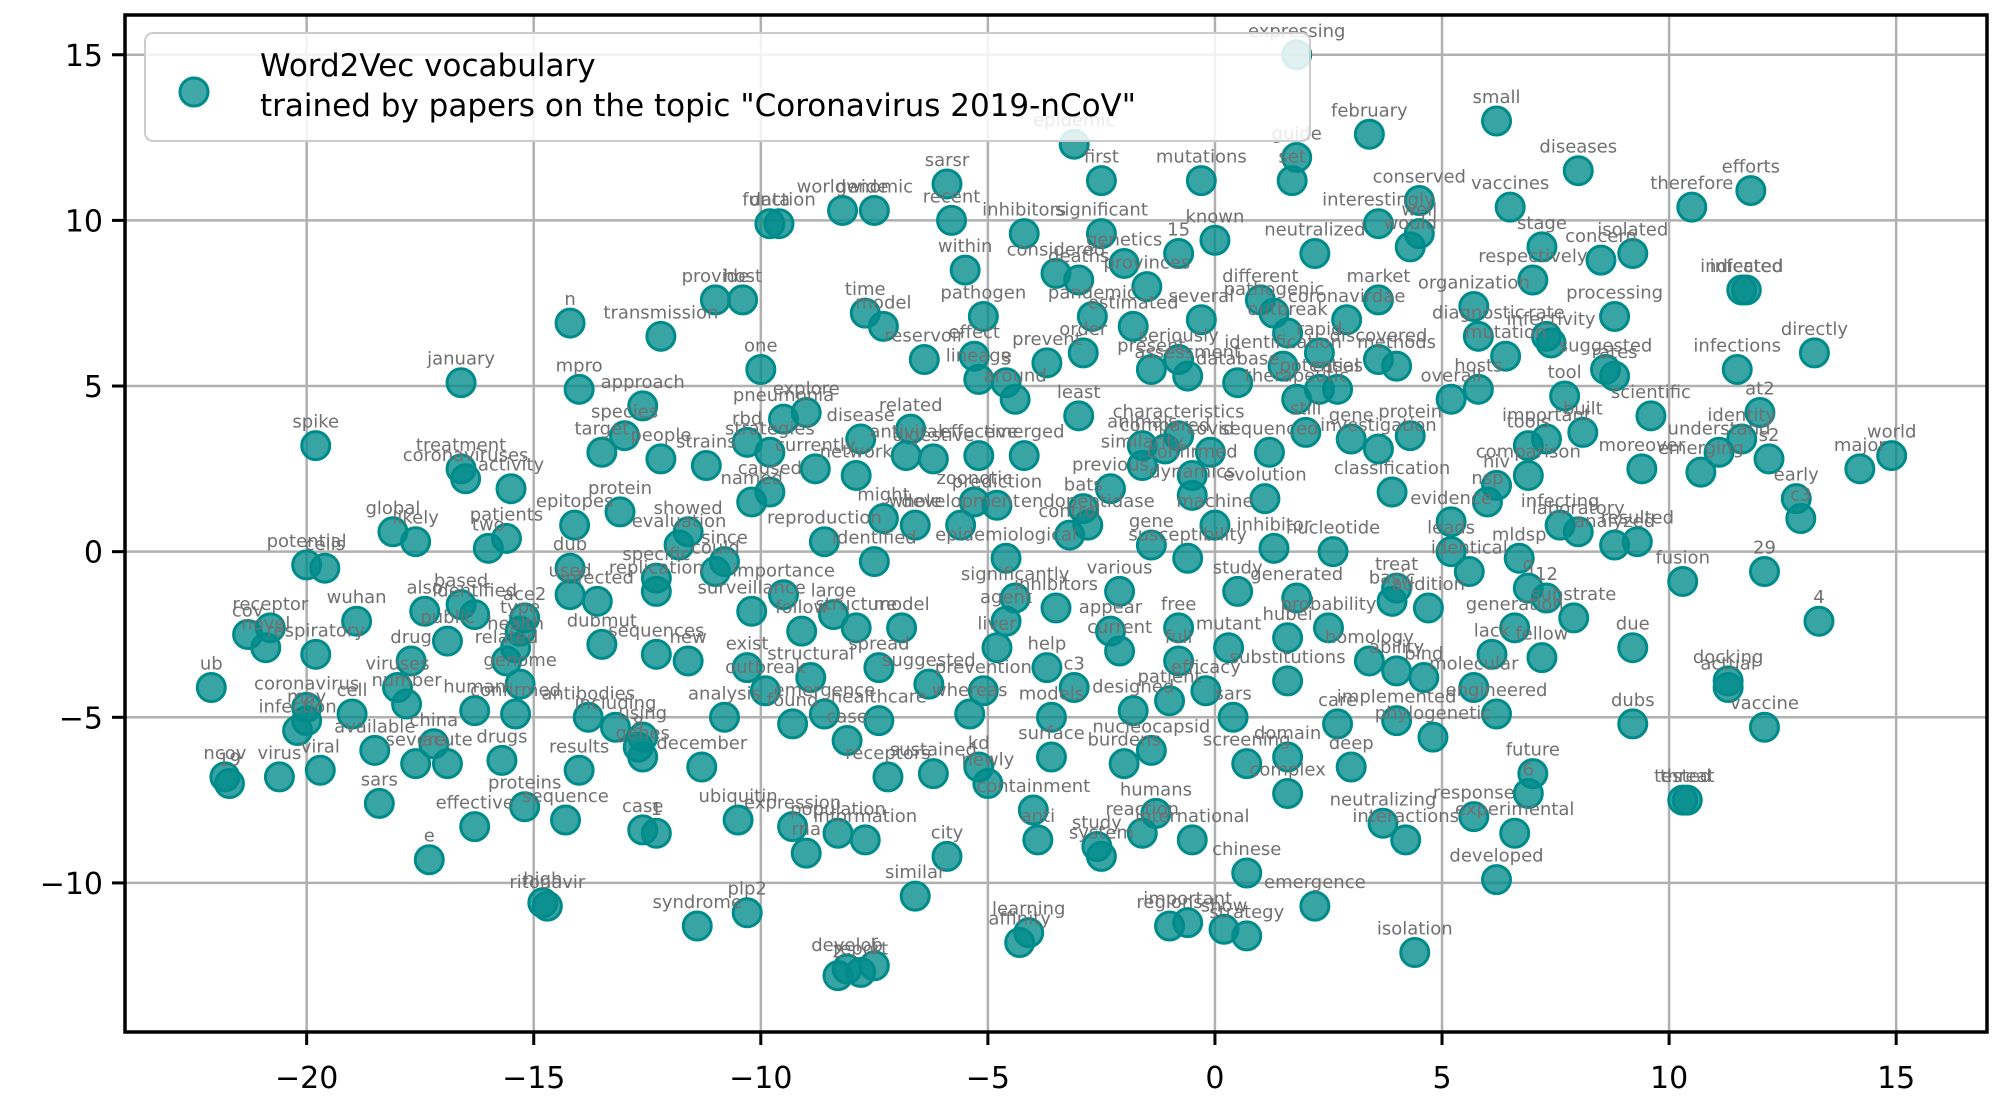 This screenshot has height=1118, width=1999. I want to click on data-point-label: spread, so click(878, 644).